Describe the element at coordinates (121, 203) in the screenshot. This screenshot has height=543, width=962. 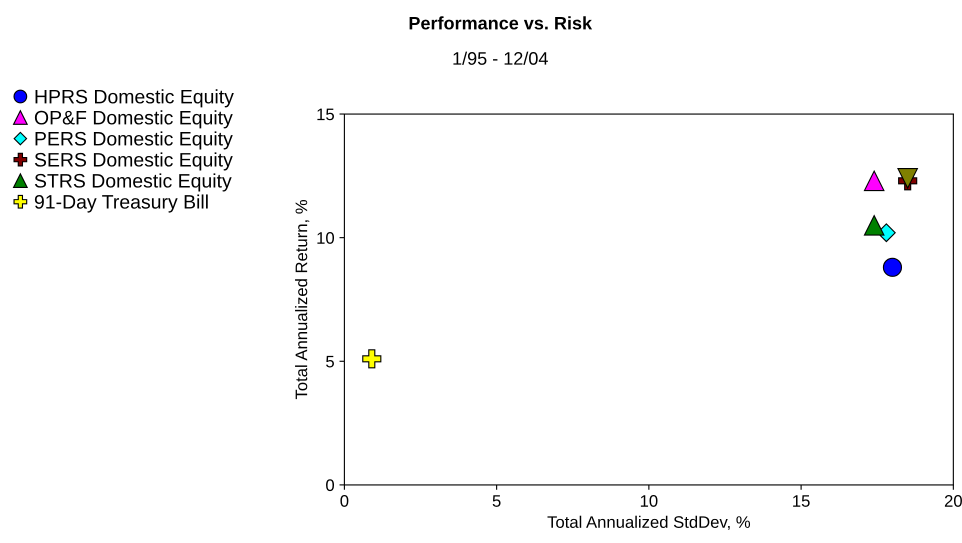
I see `legend-label: 91-Day Treasury Bill` at that location.